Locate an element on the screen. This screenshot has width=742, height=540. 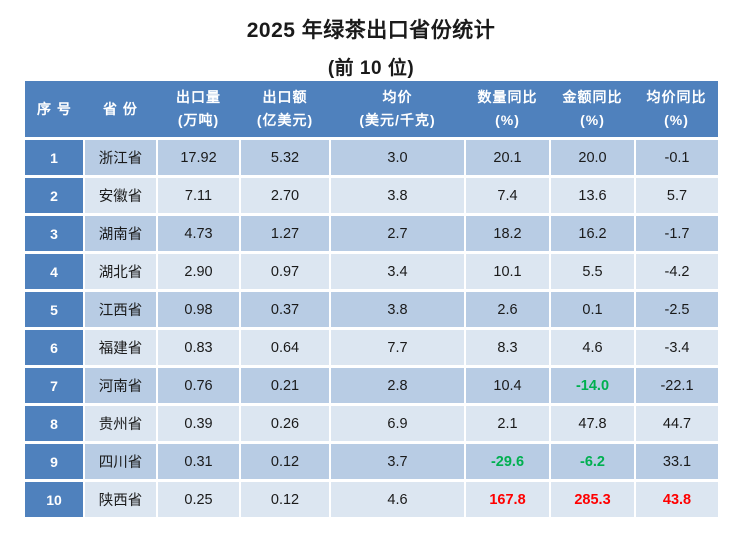
cell-rank: 4 is located at coordinates (55, 272).